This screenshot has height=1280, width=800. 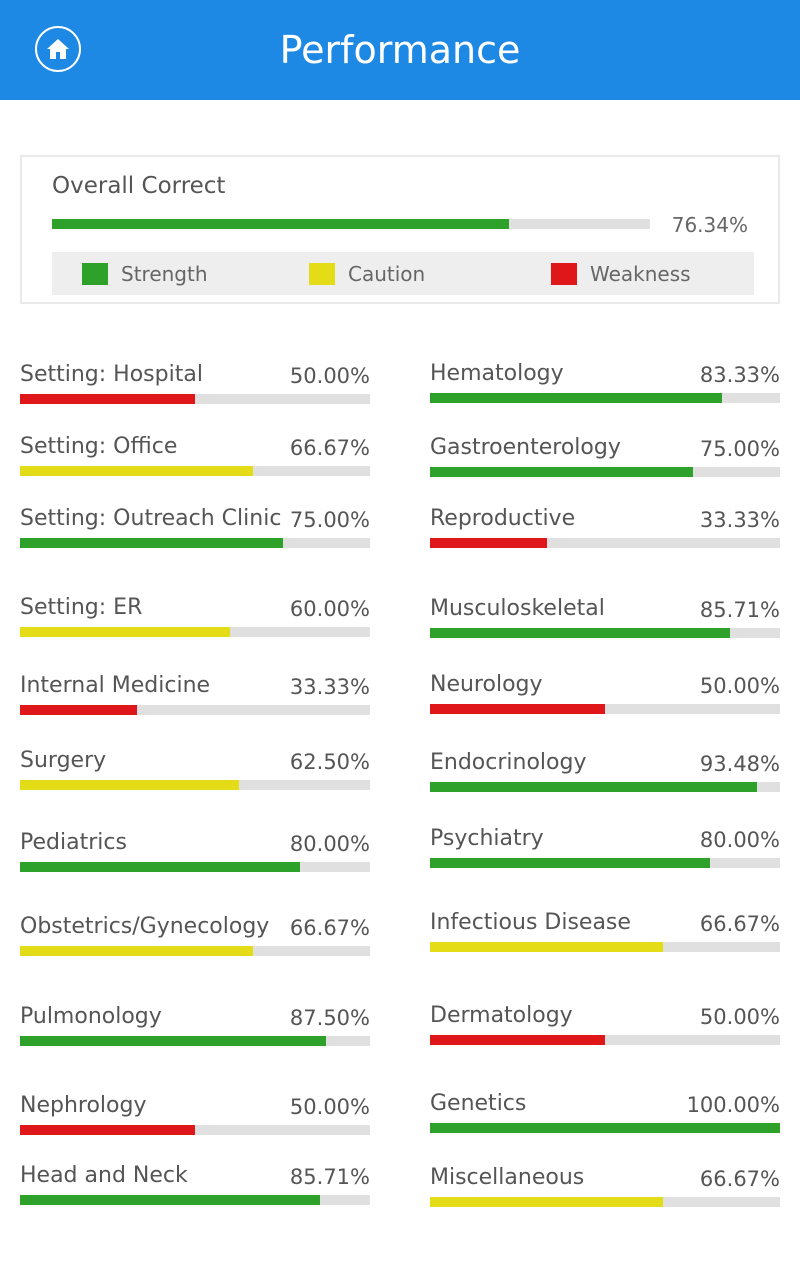 I want to click on legend-label-strength: Strength, so click(x=164, y=273).